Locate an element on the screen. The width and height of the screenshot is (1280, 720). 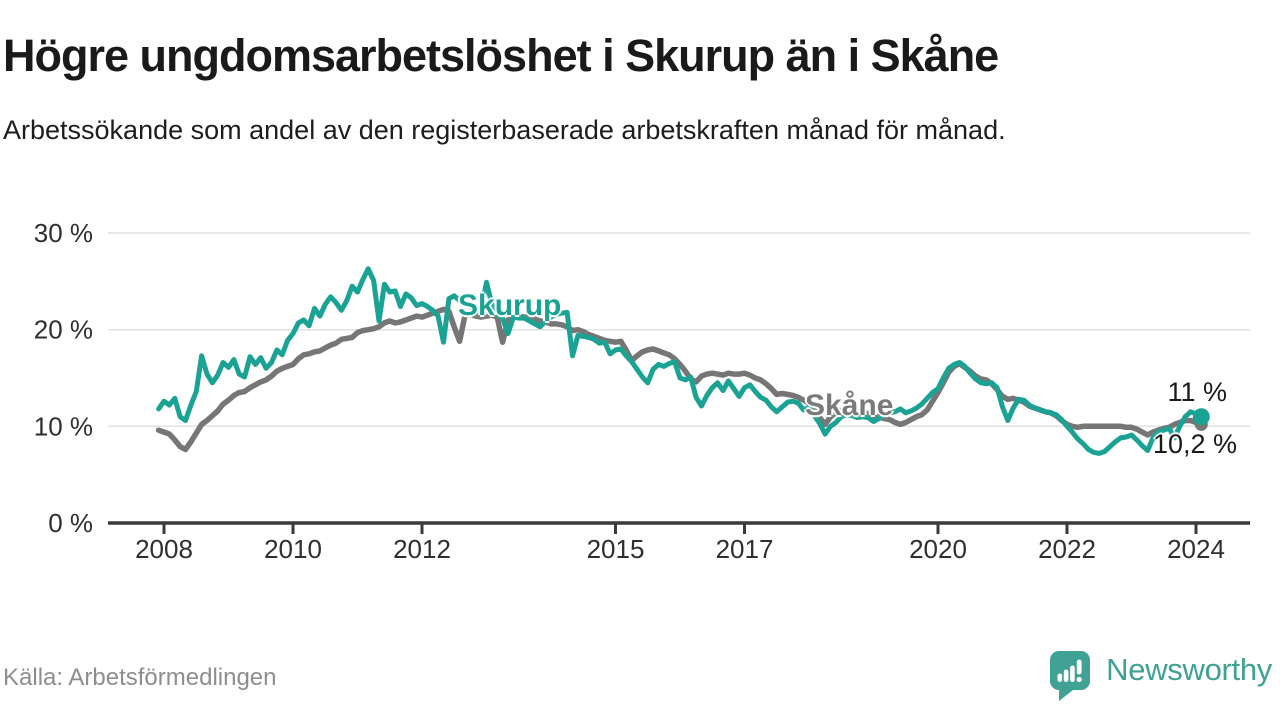
x-tick-label: 2017 is located at coordinates (745, 549).